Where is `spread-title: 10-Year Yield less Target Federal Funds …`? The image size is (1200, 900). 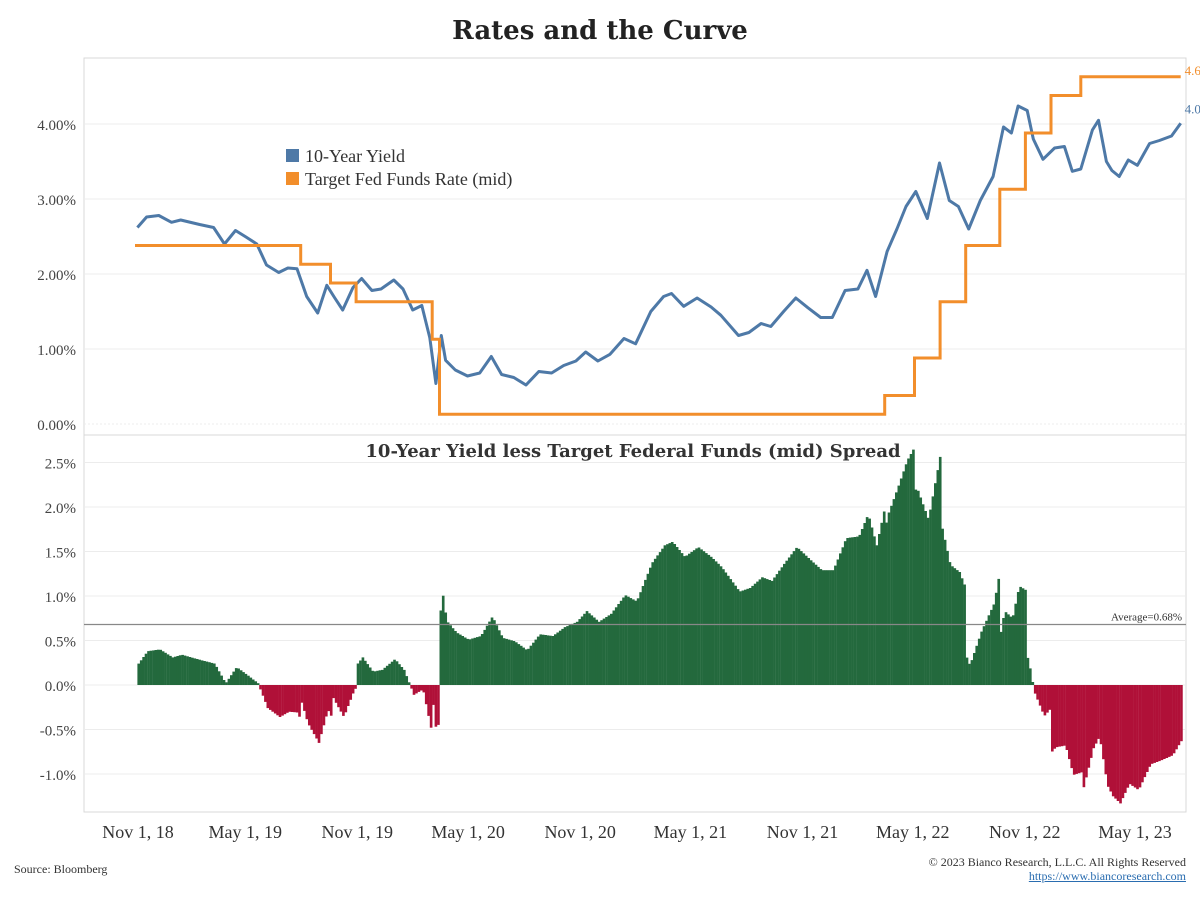 spread-title: 10-Year Yield less Target Federal Funds … is located at coordinates (633, 451).